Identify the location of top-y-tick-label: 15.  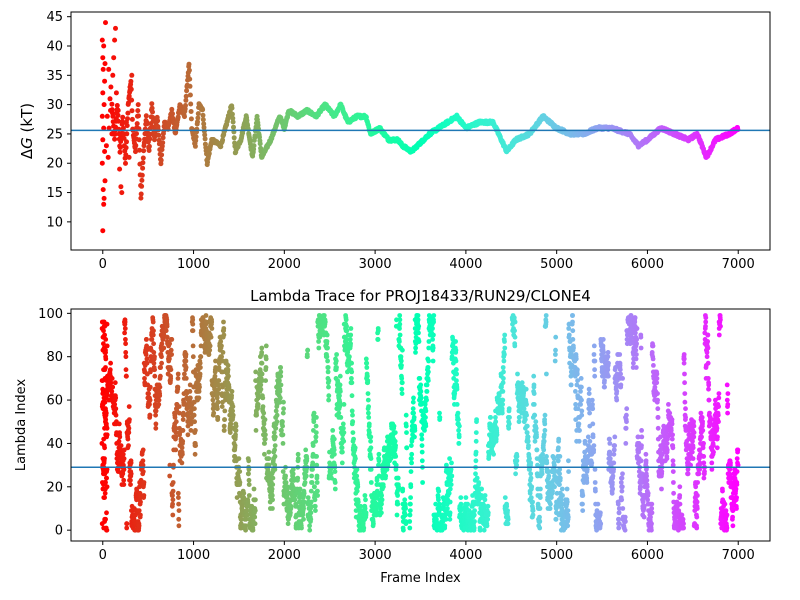
(54, 193).